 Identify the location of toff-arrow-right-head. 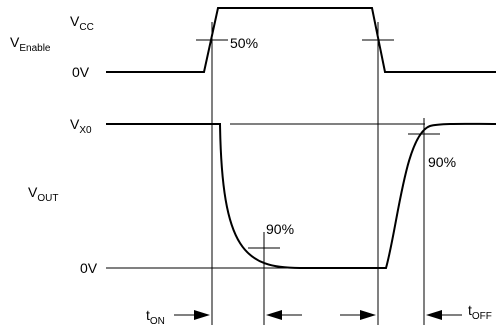
(434, 315).